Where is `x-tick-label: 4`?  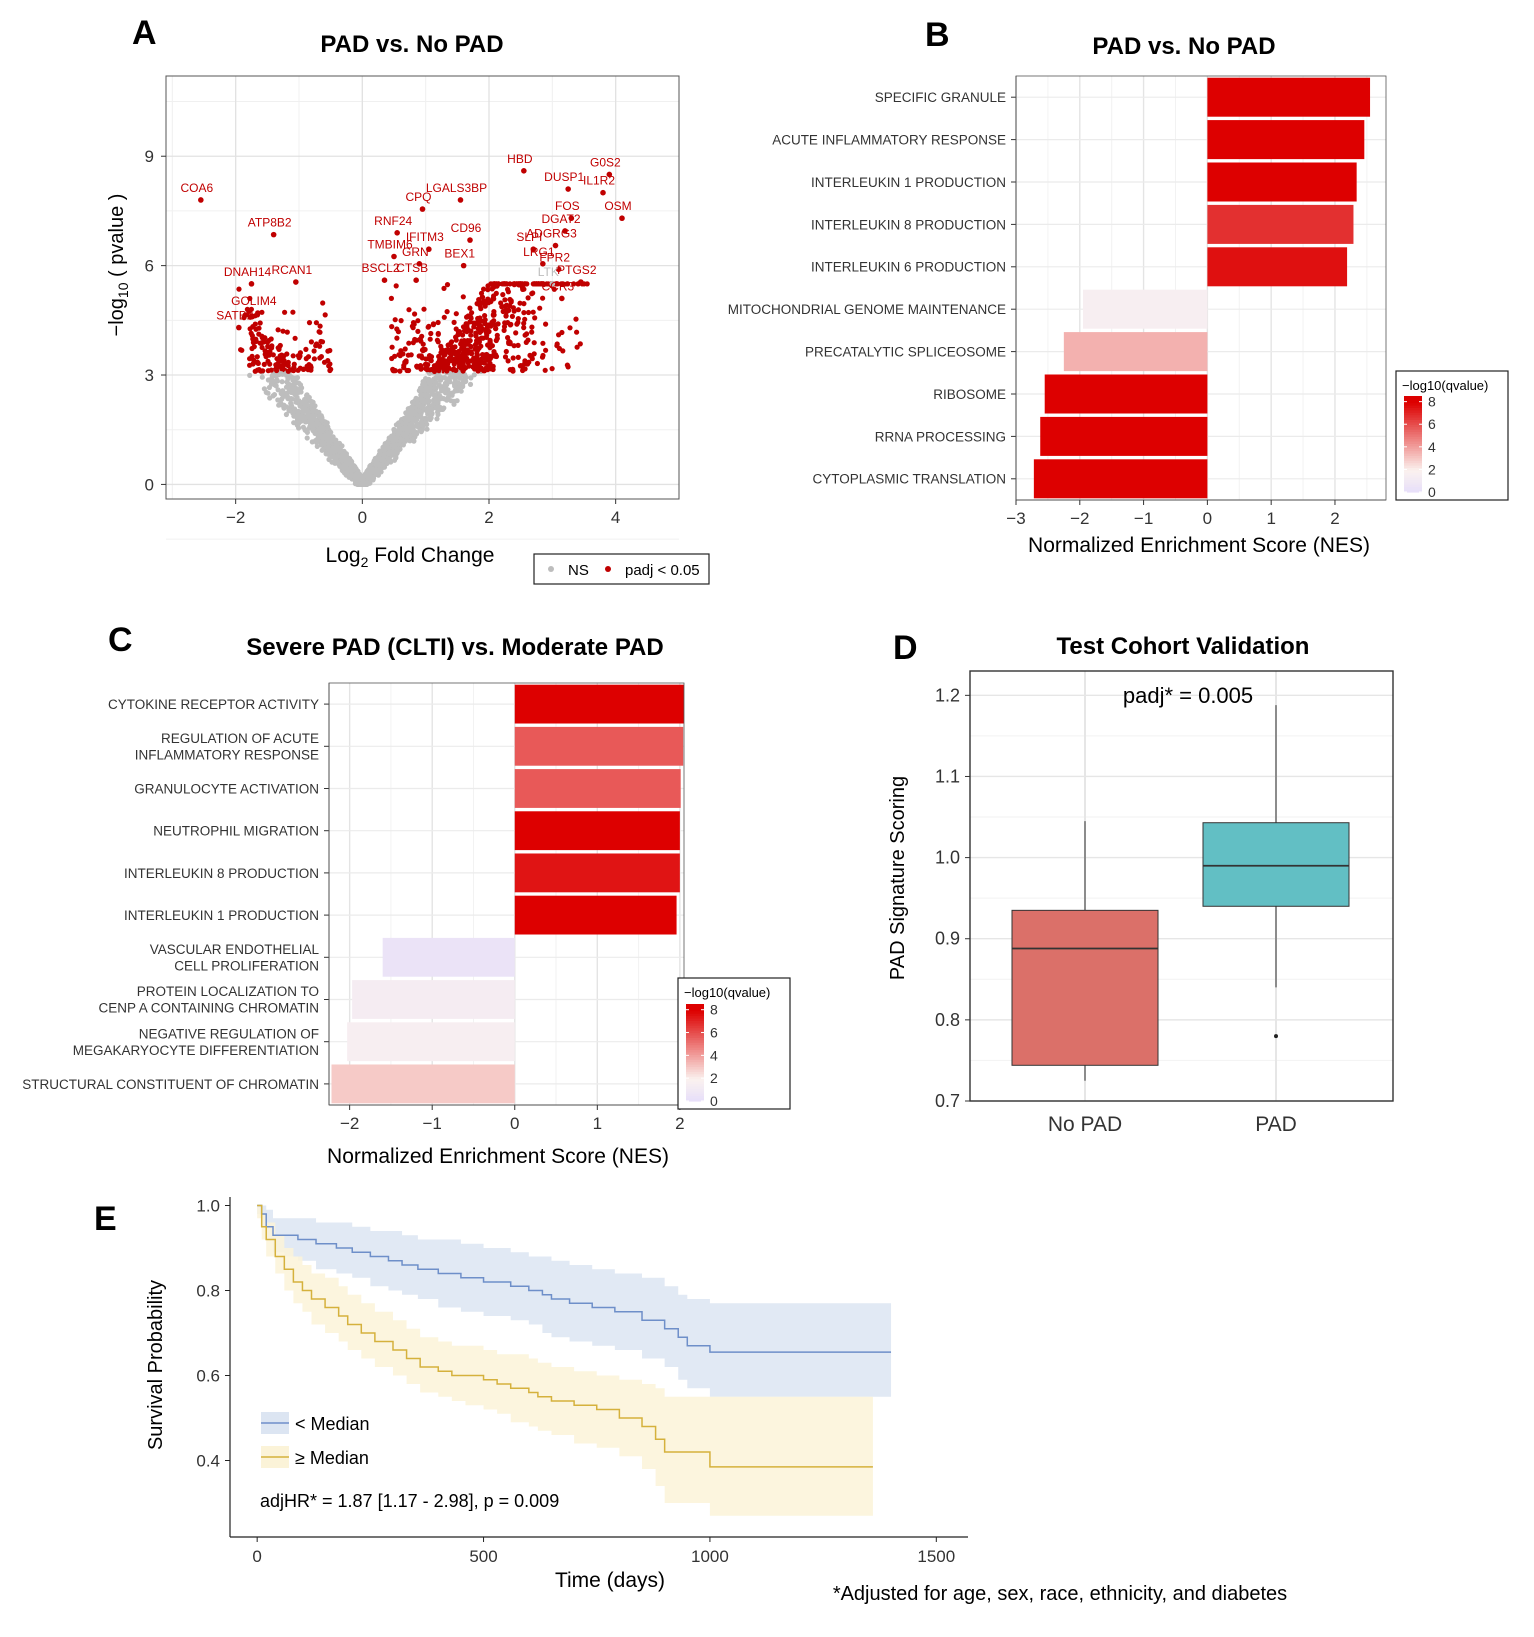
x-tick-label: 4 is located at coordinates (615, 517).